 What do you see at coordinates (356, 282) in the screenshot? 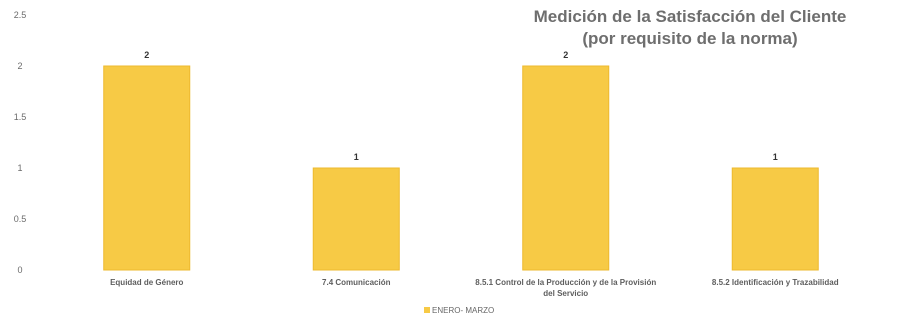
I see `x-tick-label: 7.4 Comunicación` at bounding box center [356, 282].